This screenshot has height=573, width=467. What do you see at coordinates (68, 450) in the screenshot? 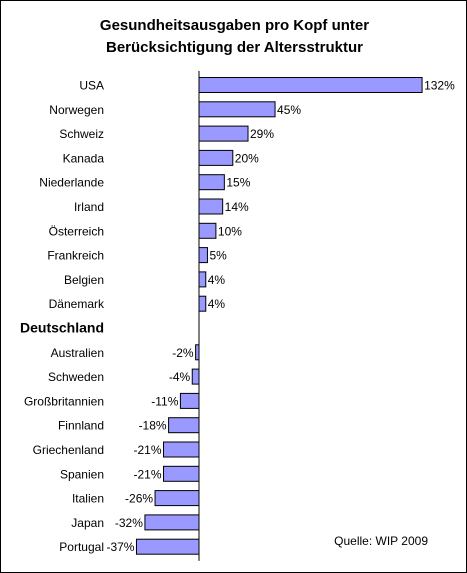
I see `category-label-griechenland: Griechenland` at bounding box center [68, 450].